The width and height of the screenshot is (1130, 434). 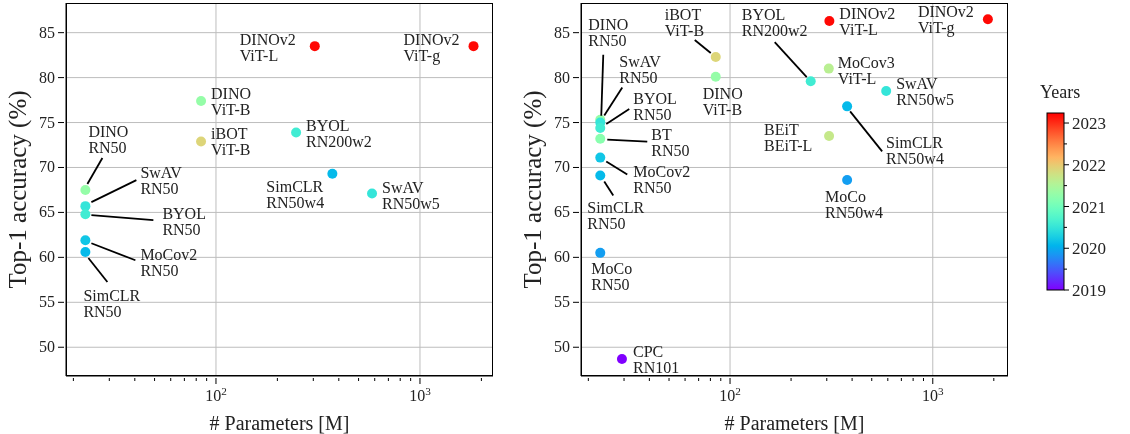 I want to click on color-bar-label: 2020, so click(x=1089, y=249).